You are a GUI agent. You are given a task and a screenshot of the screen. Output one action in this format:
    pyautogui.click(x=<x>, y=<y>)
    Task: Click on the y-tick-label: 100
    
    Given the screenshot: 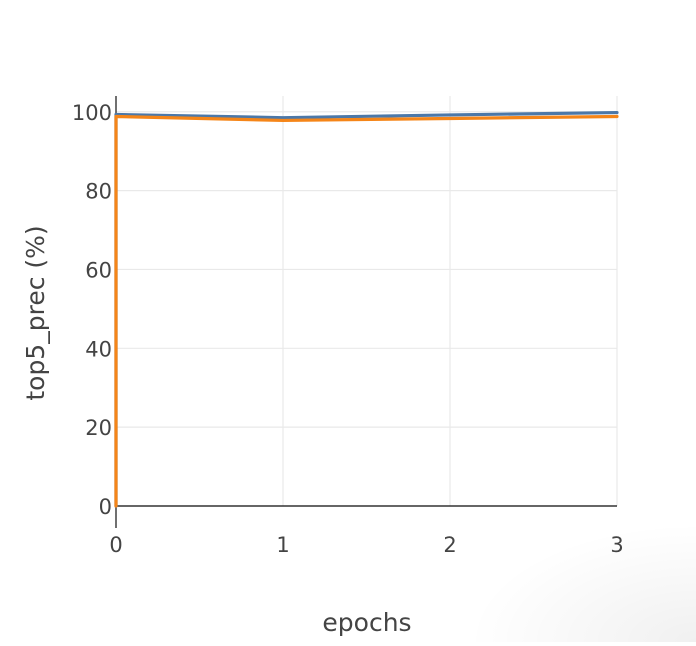 What is the action you would take?
    pyautogui.click(x=92, y=113)
    